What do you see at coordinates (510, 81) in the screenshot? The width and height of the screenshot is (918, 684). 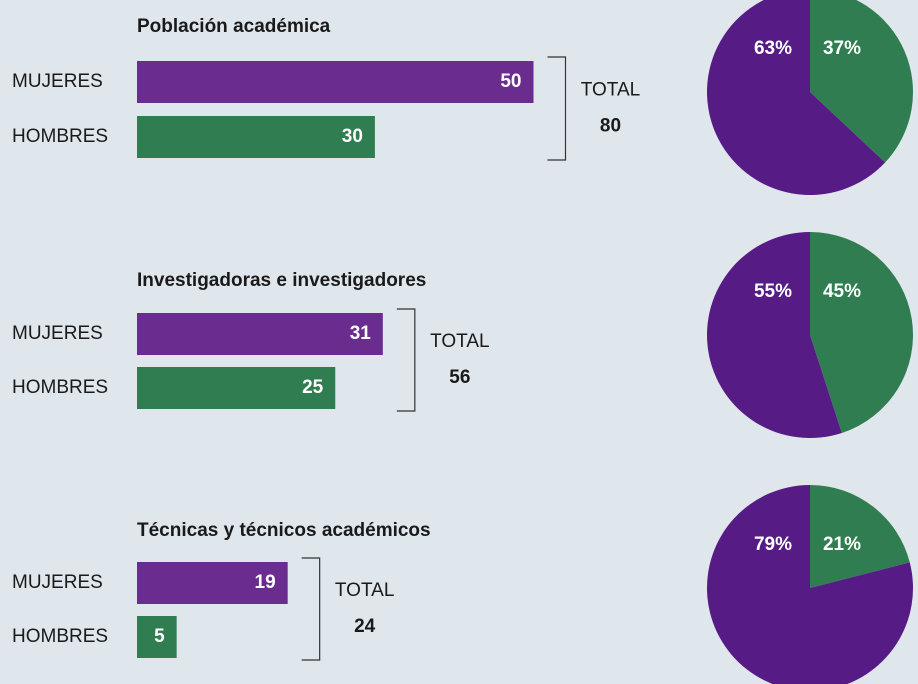 I see `bar-value-label: 50` at bounding box center [510, 81].